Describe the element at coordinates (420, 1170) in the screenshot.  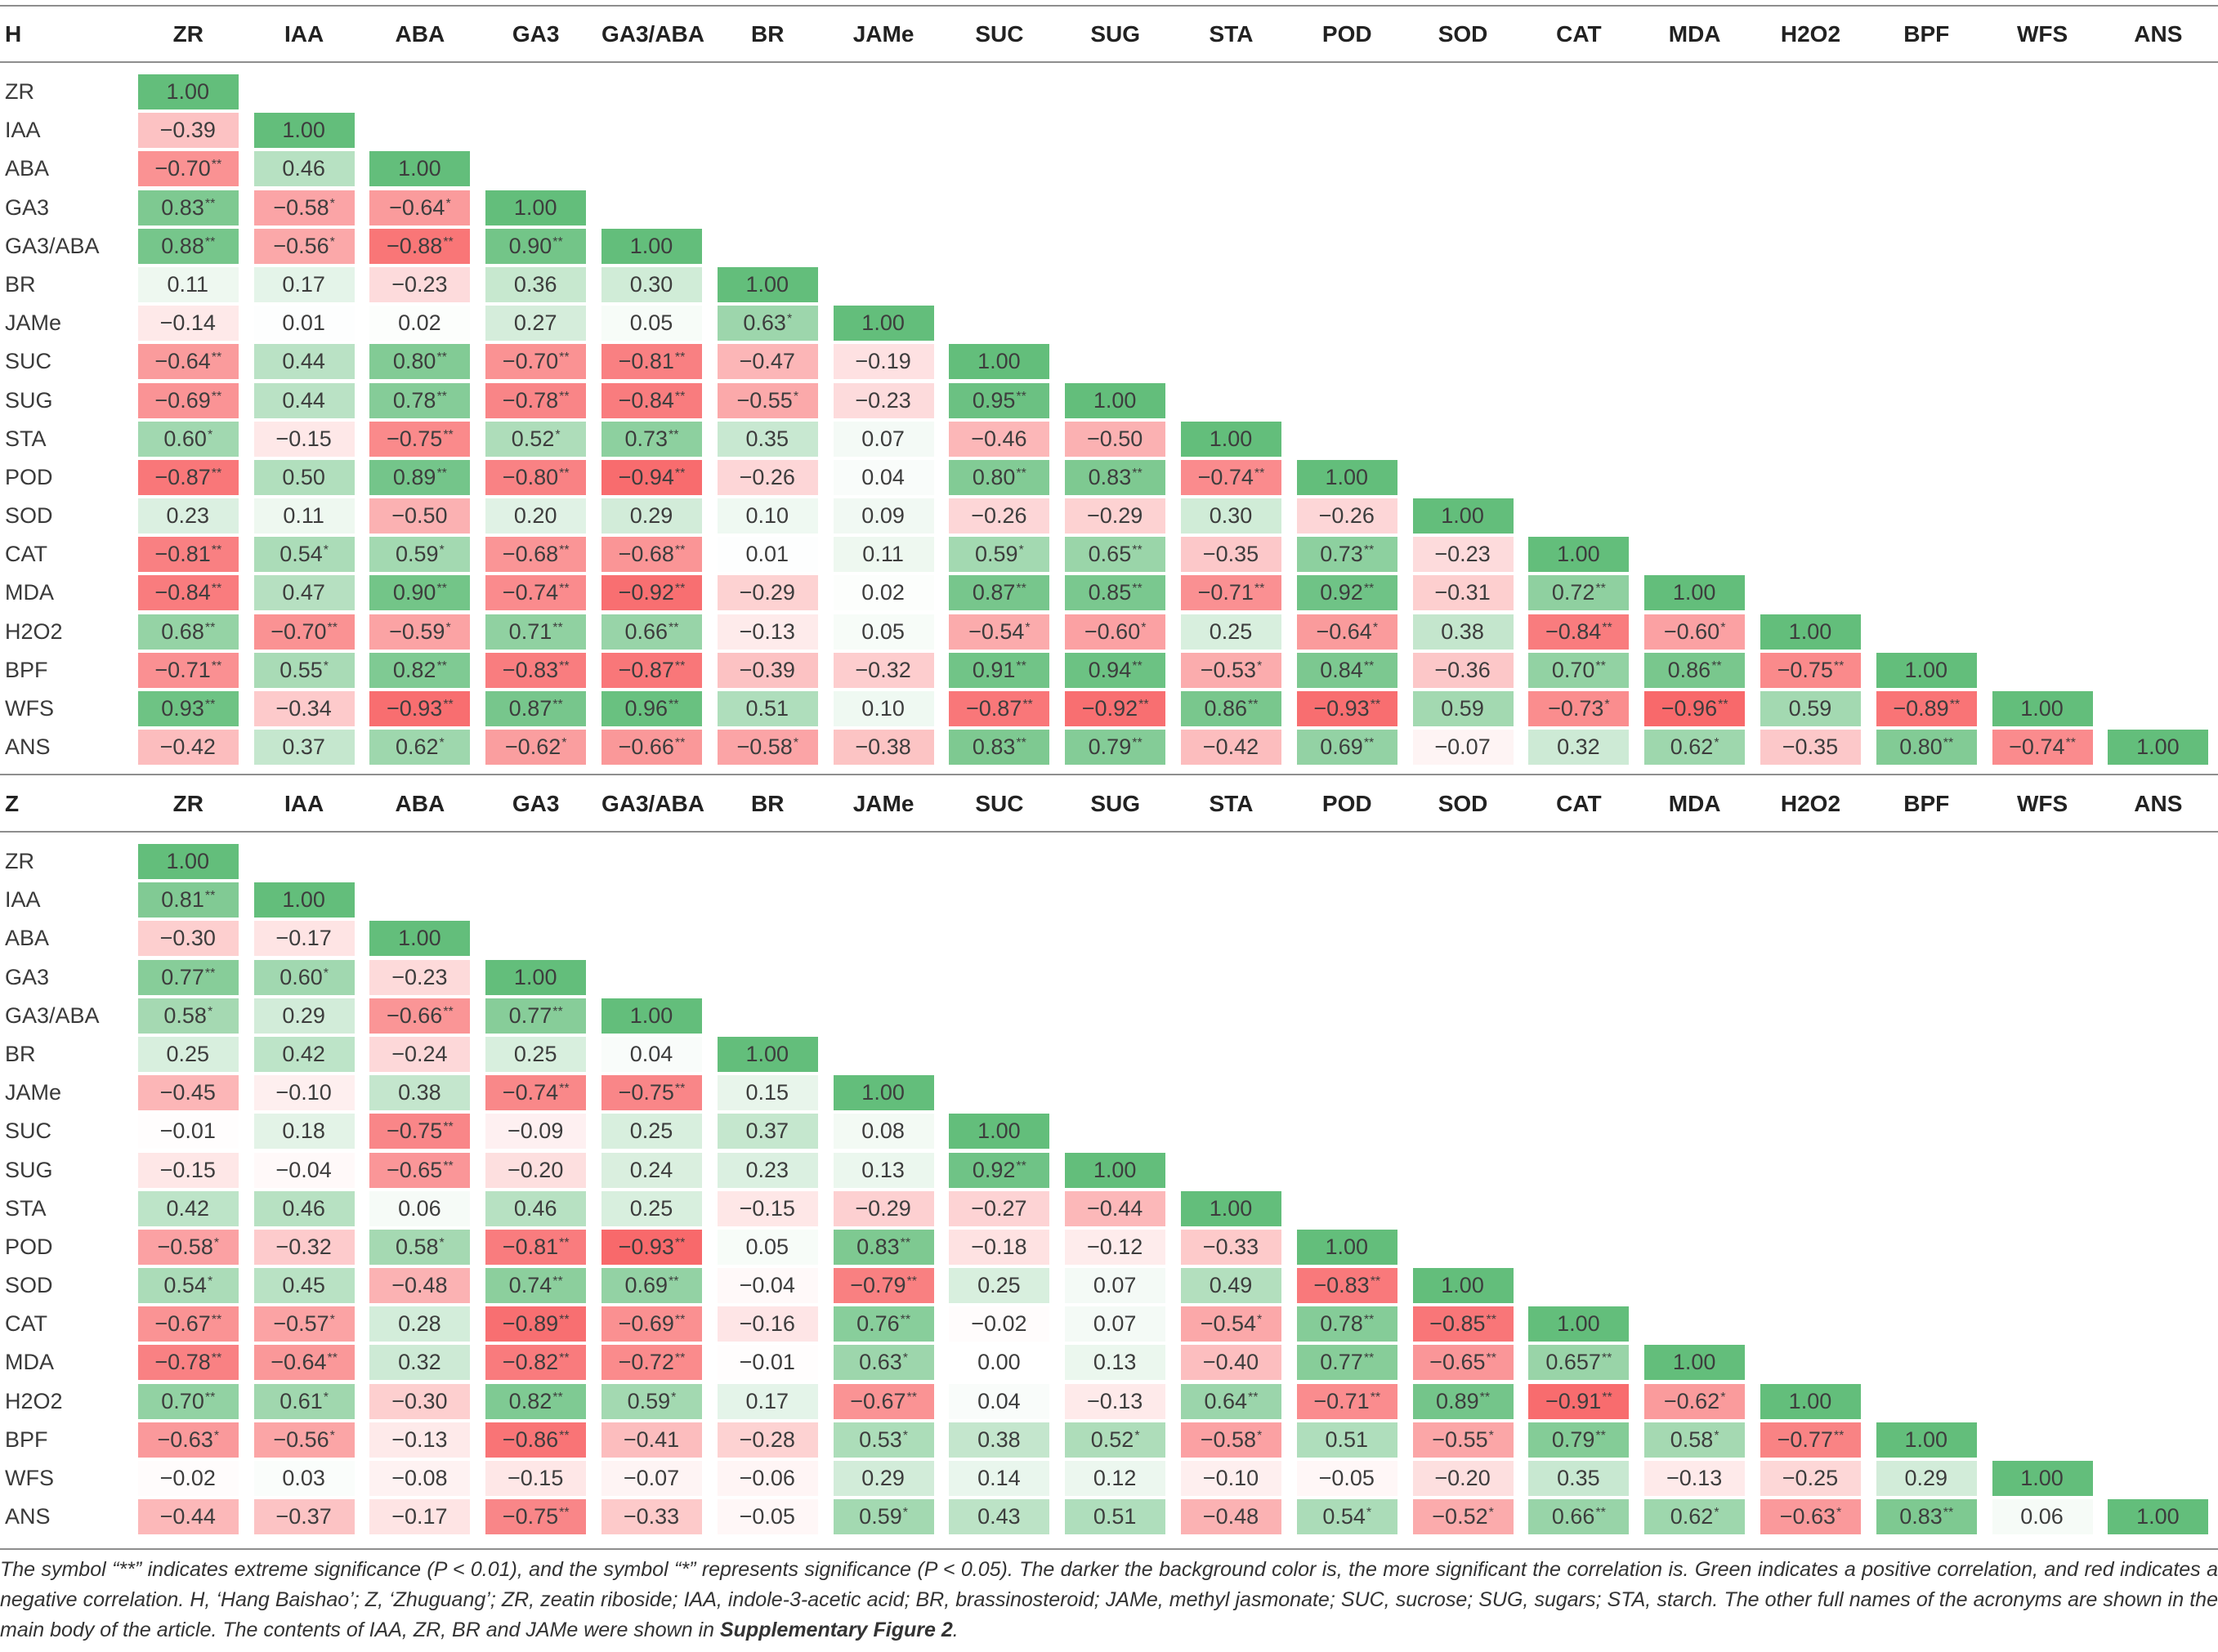
I see `z-cell-sug-vs-aba: −0.65**` at that location.